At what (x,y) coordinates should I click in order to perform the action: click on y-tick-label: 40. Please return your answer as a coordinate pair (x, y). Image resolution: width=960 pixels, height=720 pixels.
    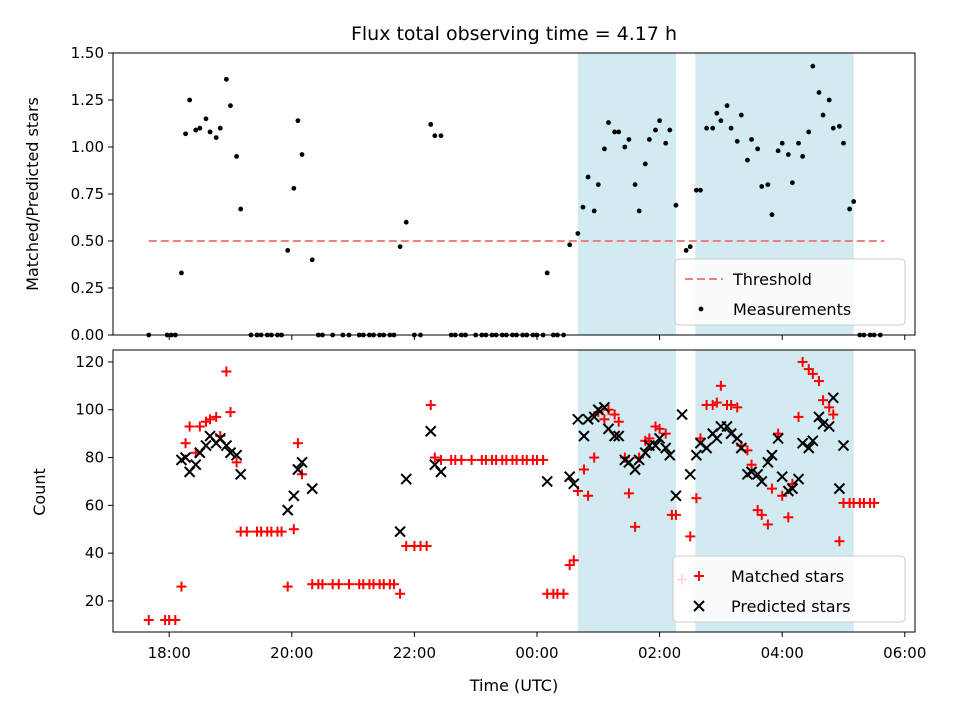
    Looking at the image, I should click on (94, 553).